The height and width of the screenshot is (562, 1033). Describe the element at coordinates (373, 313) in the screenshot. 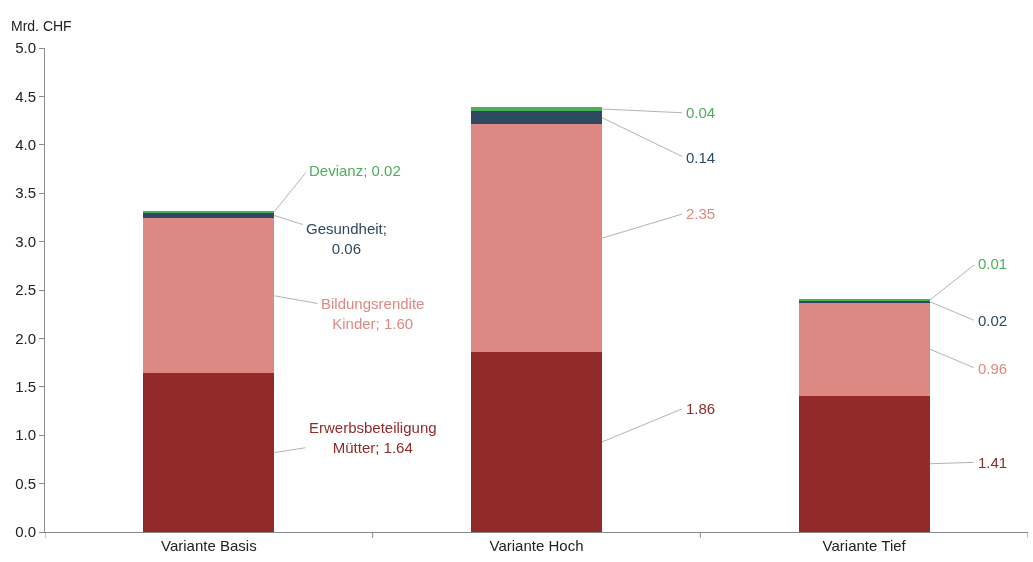

I see `data-label: Bildungsrendite Kinder; 1.60` at that location.